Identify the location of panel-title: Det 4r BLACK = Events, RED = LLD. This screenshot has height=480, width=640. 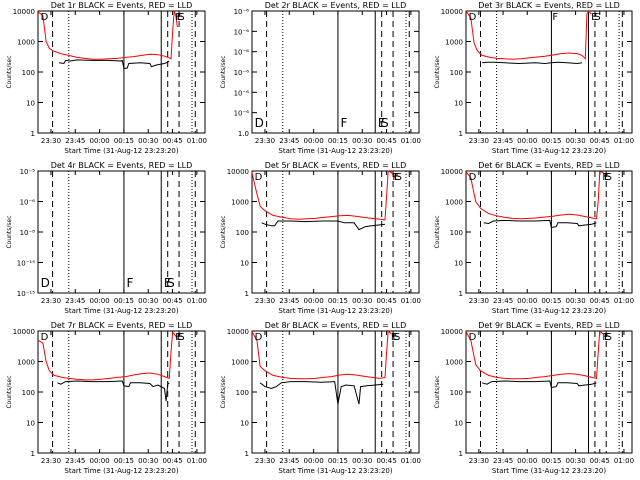
(122, 165).